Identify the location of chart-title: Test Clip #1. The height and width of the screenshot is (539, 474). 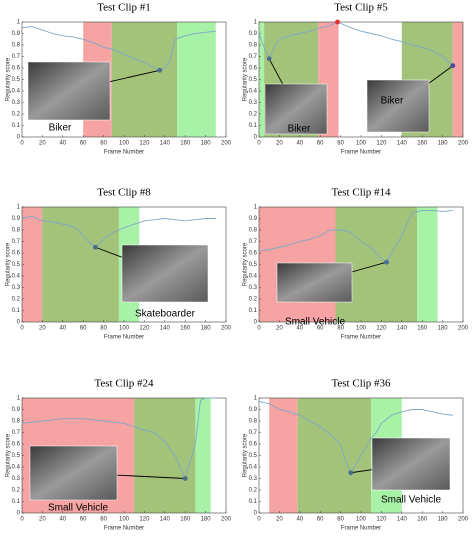
(124, 8).